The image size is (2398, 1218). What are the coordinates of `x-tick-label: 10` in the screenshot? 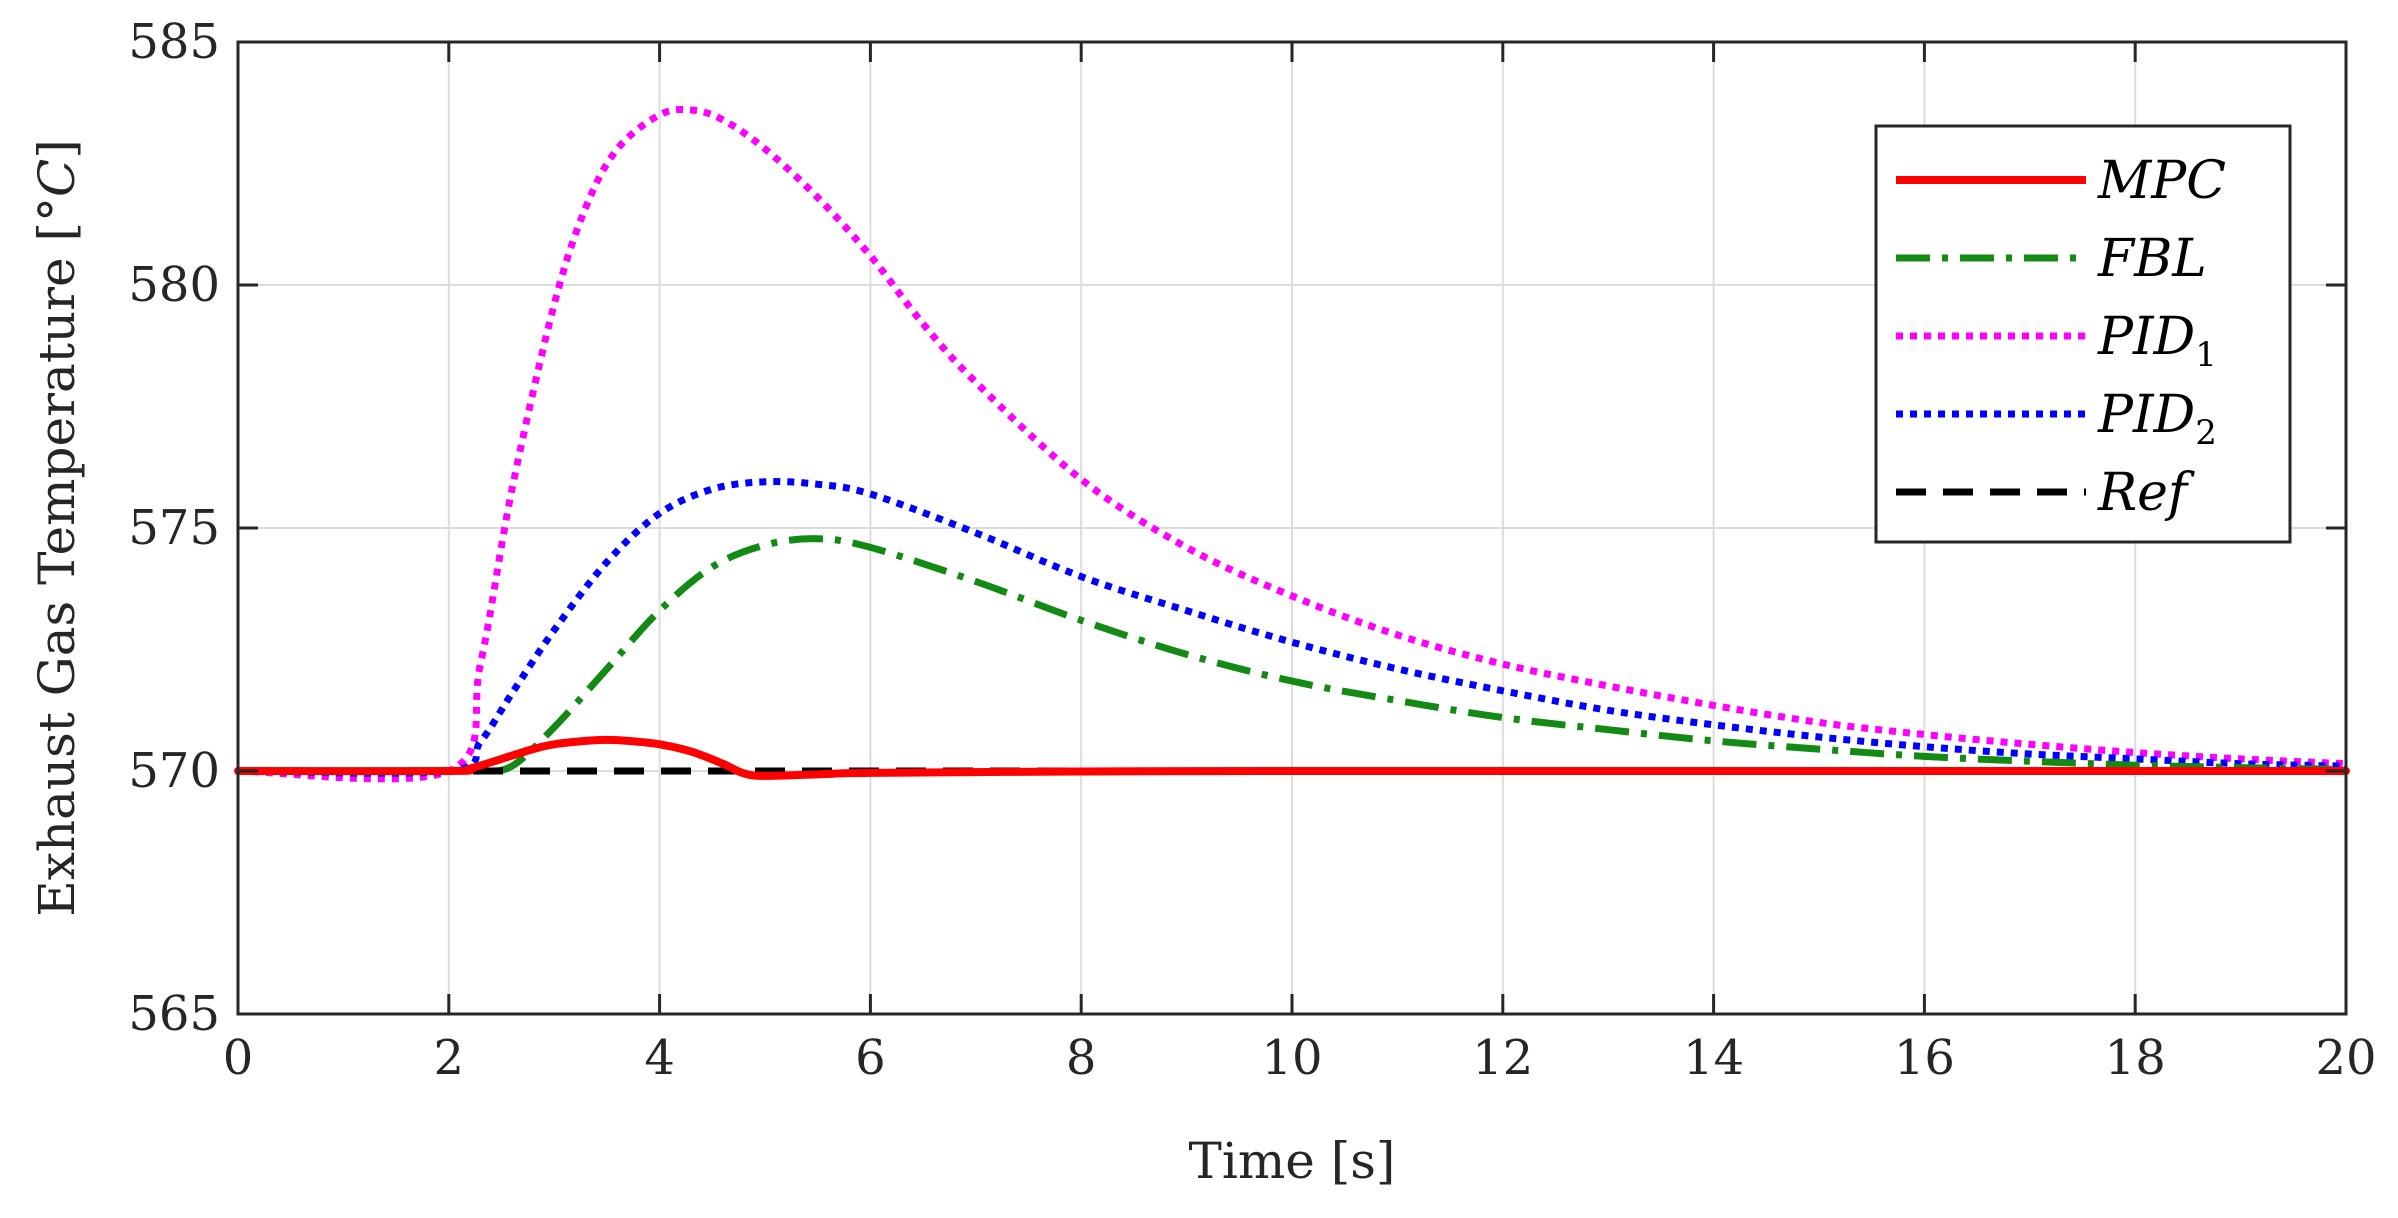 It's located at (1291, 1058).